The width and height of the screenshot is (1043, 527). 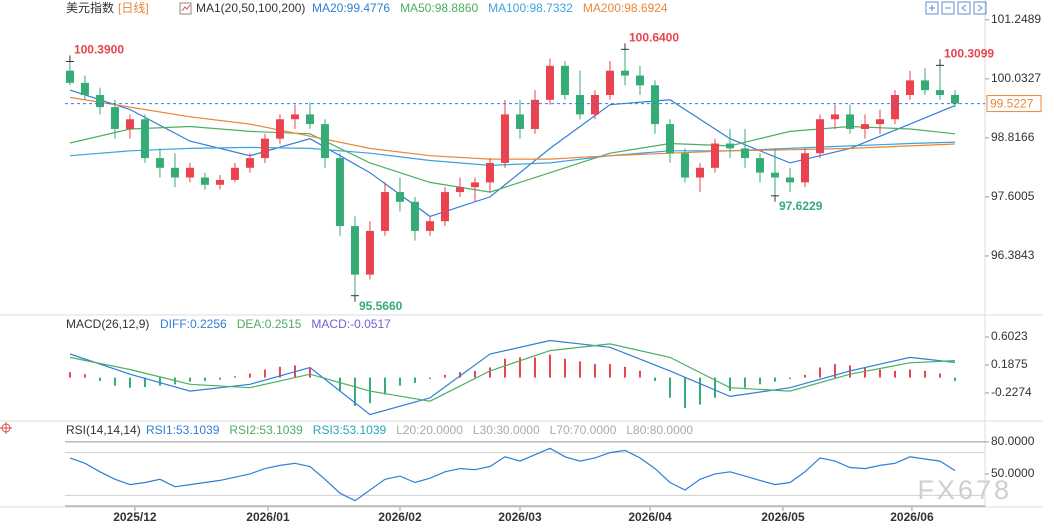 What do you see at coordinates (1014, 104) in the screenshot?
I see `last-price-box` at bounding box center [1014, 104].